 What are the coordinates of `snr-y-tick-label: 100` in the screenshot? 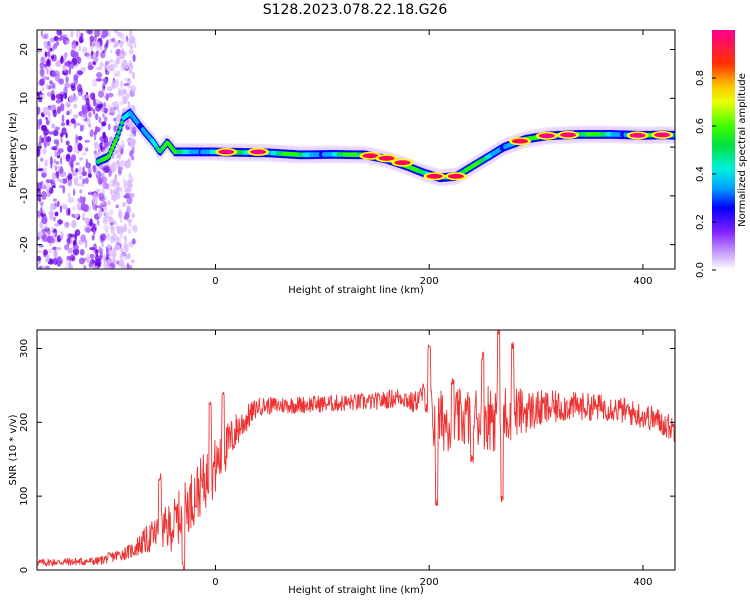 It's located at (24, 496).